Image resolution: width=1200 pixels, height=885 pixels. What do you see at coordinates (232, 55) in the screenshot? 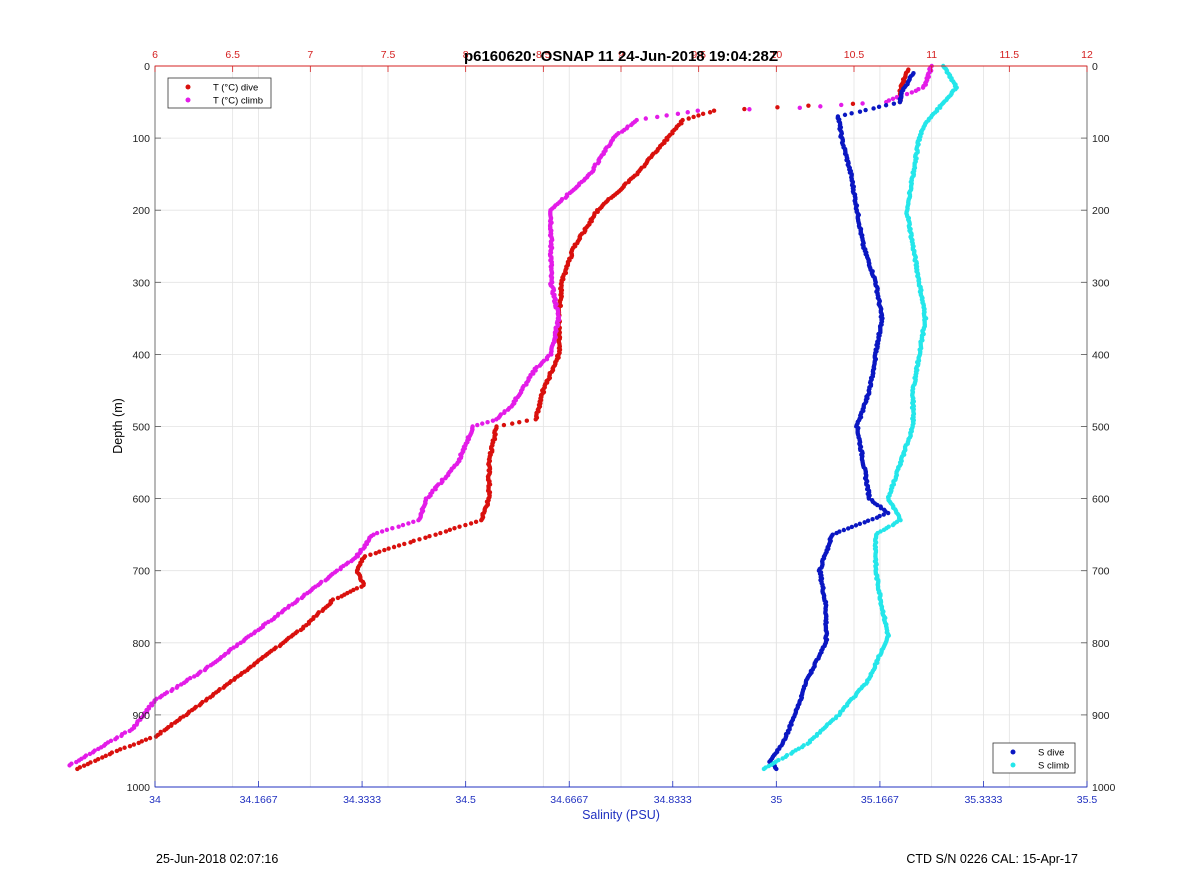
I see `x-top-tick-label: 6.5` at bounding box center [232, 55].